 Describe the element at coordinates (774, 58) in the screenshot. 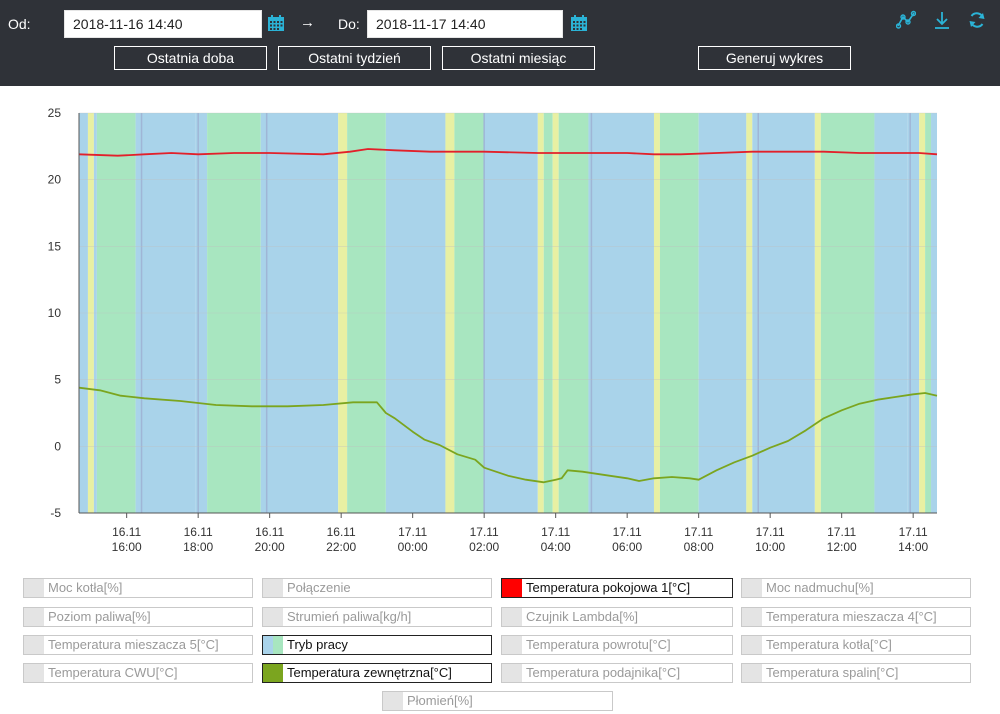

I see `generate-chart-button: Generuj wykres` at that location.